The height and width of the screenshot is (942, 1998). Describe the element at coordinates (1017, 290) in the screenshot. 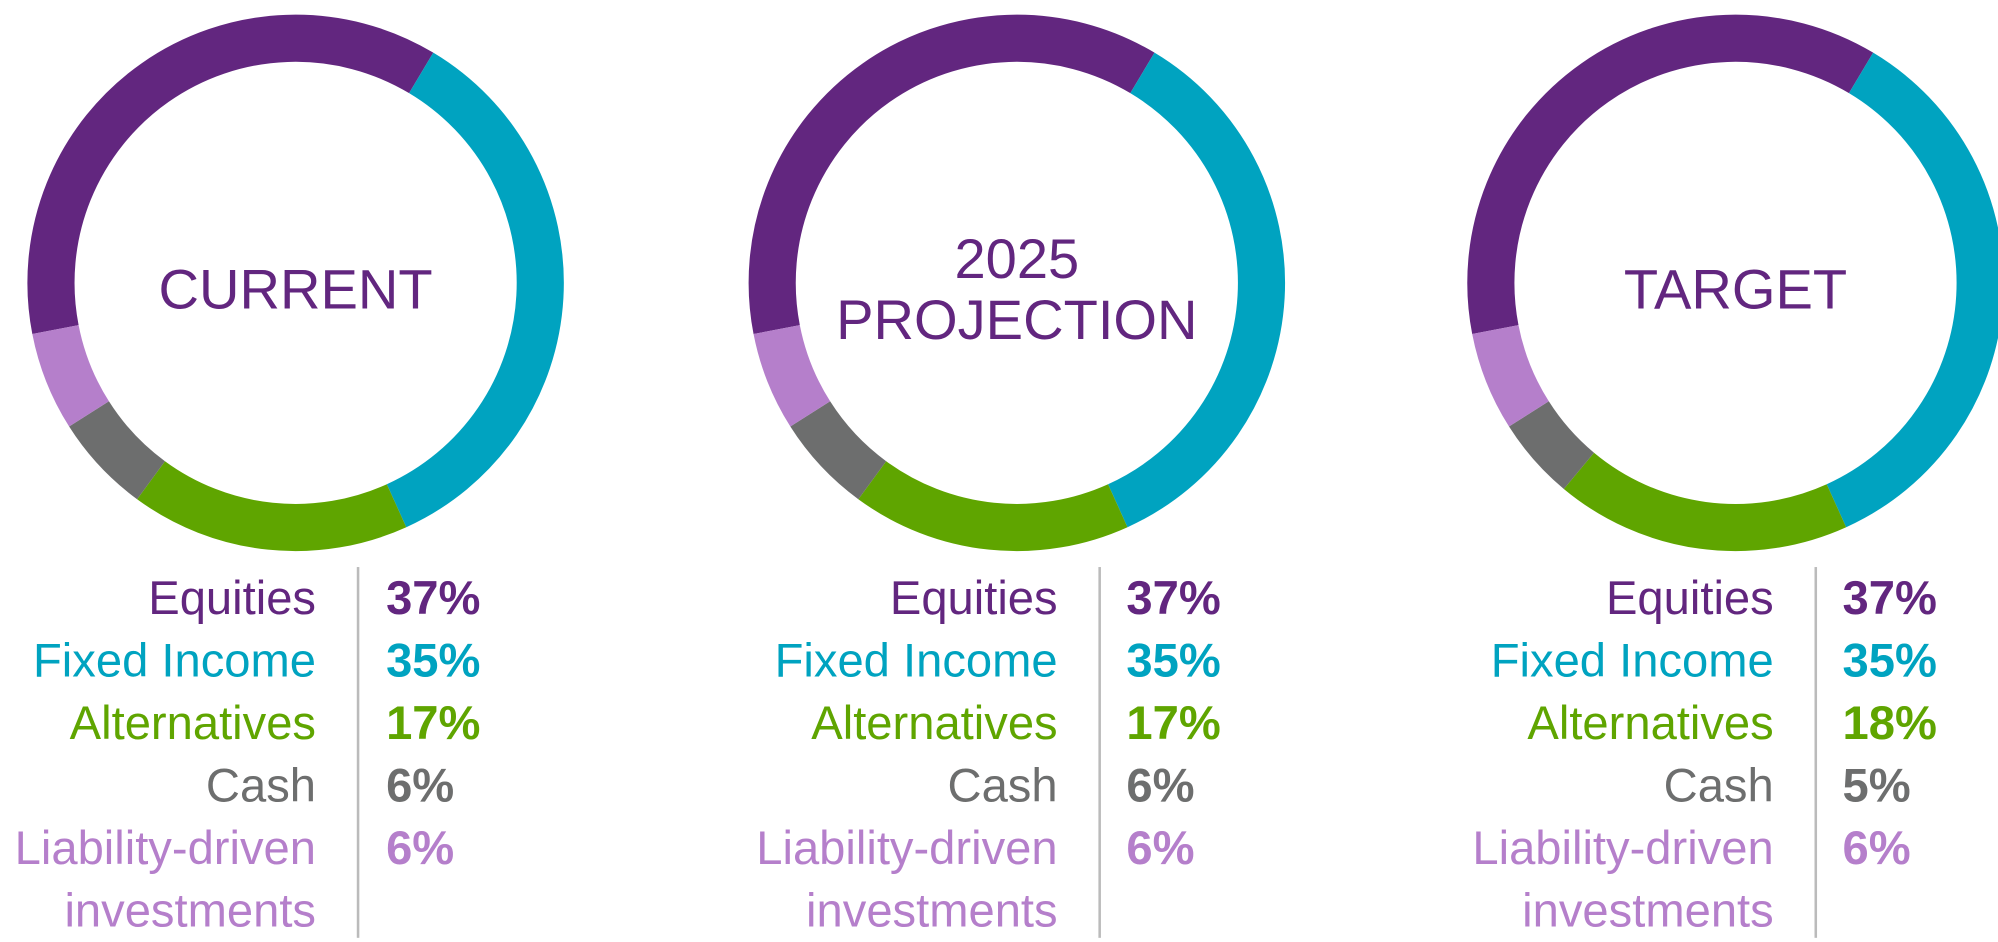

I see `chart-title: 2025 PROJECTION` at that location.